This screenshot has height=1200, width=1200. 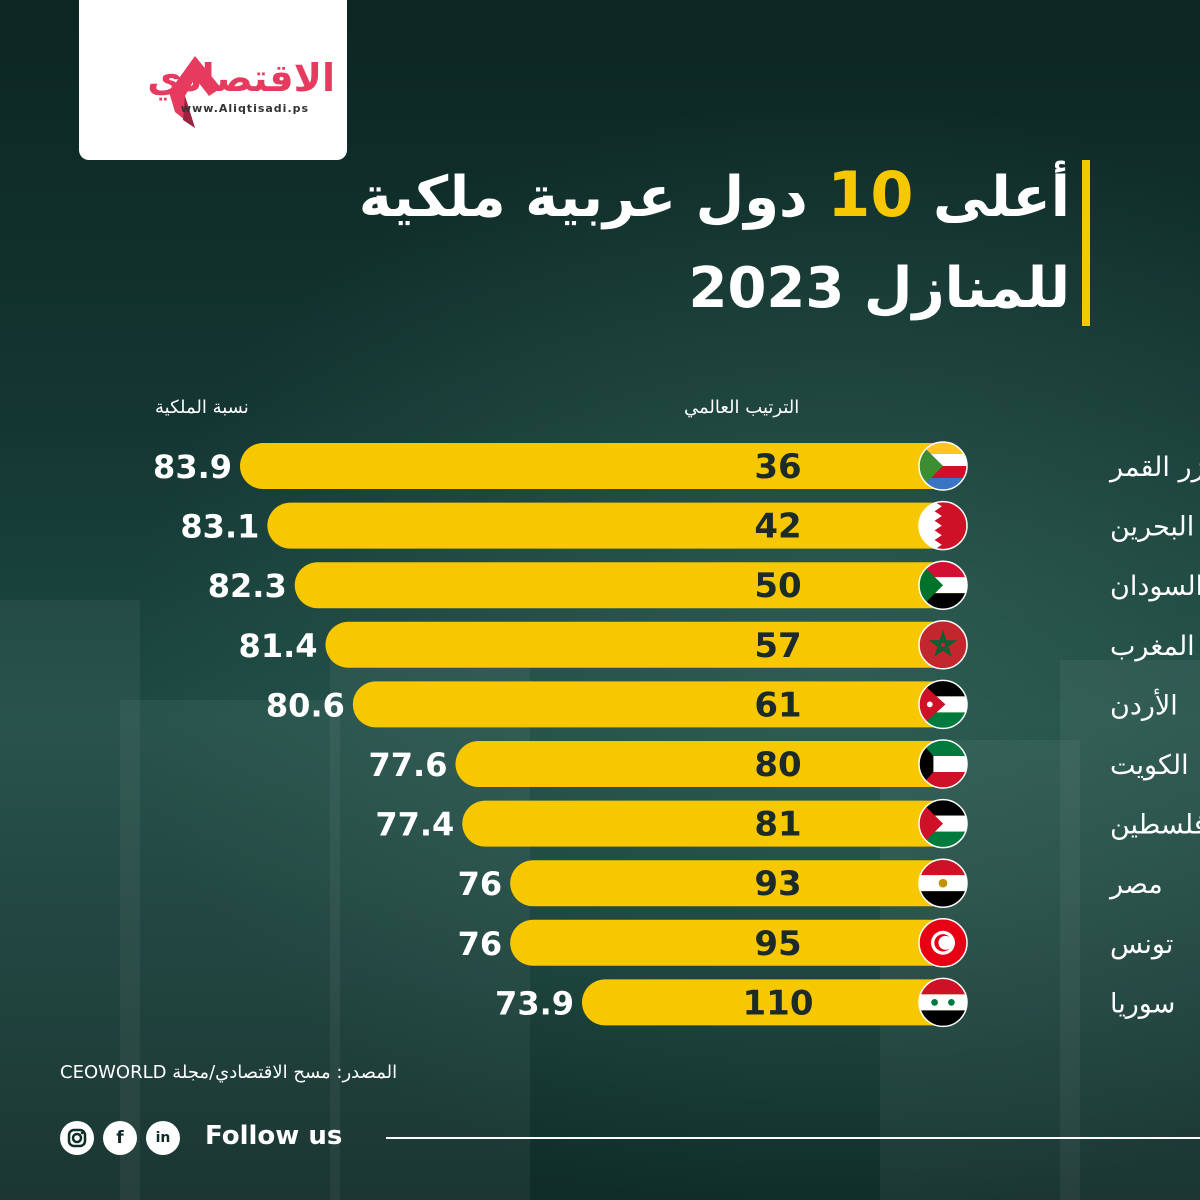 What do you see at coordinates (305, 705) in the screenshot?
I see `data-label: 80.6` at bounding box center [305, 705].